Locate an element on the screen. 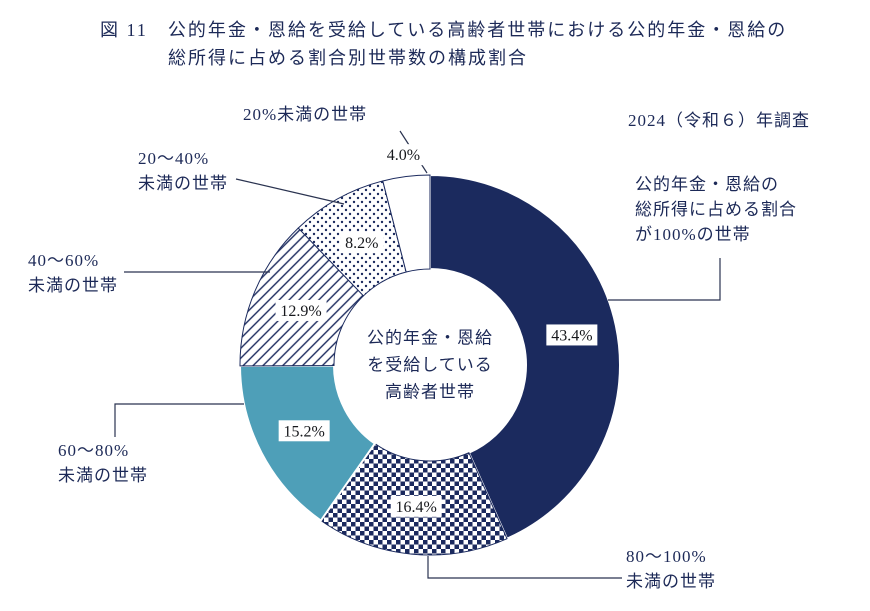 This screenshot has height=611, width=870. label-60-80: 60～80% 未満の世帯 is located at coordinates (103, 463).